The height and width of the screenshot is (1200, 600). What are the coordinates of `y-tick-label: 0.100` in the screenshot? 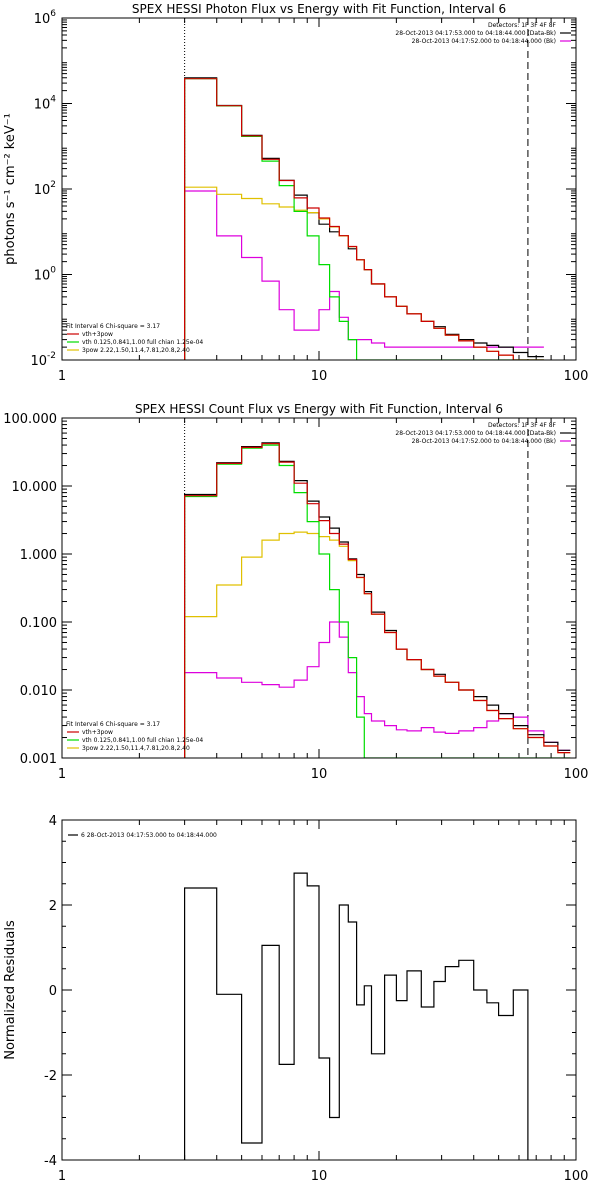 It's located at (38, 623).